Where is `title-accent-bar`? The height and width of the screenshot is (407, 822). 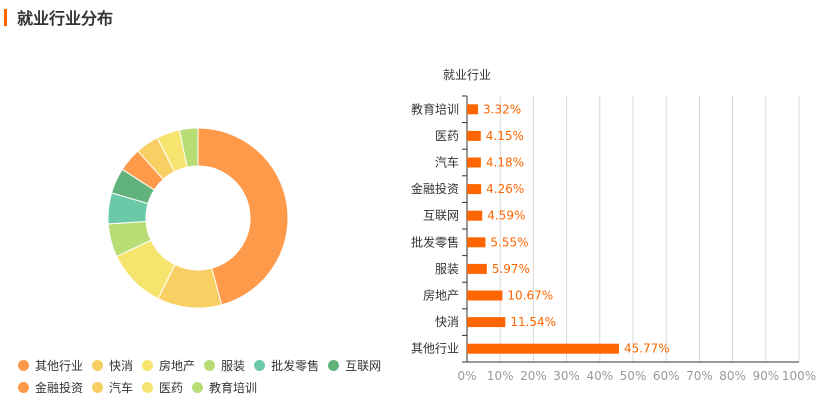
title-accent-bar is located at coordinates (5, 17).